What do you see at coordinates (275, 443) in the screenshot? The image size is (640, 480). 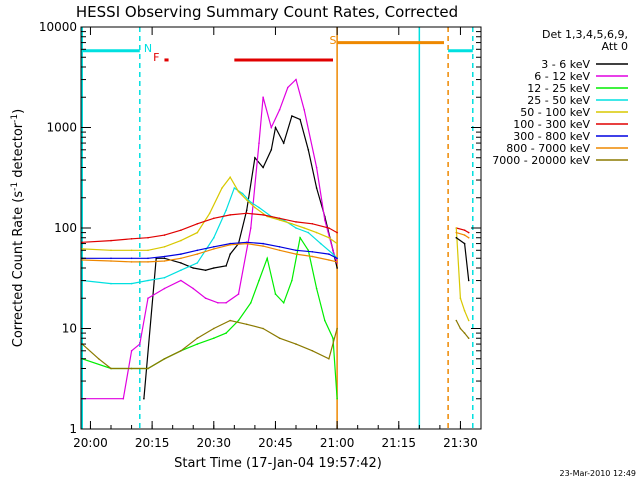 I see `x-tick-label: 20:45` at bounding box center [275, 443].